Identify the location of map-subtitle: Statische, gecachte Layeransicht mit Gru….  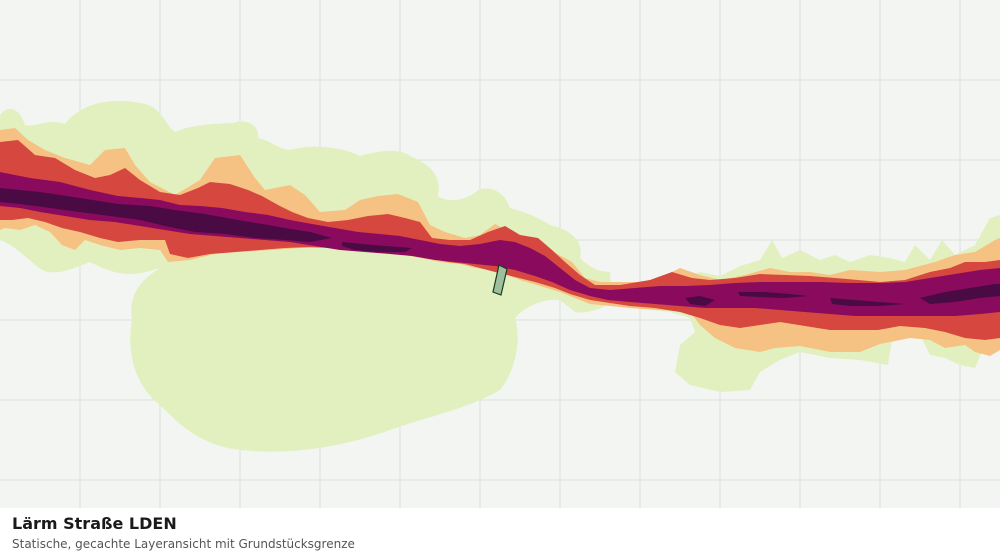
(183, 544).